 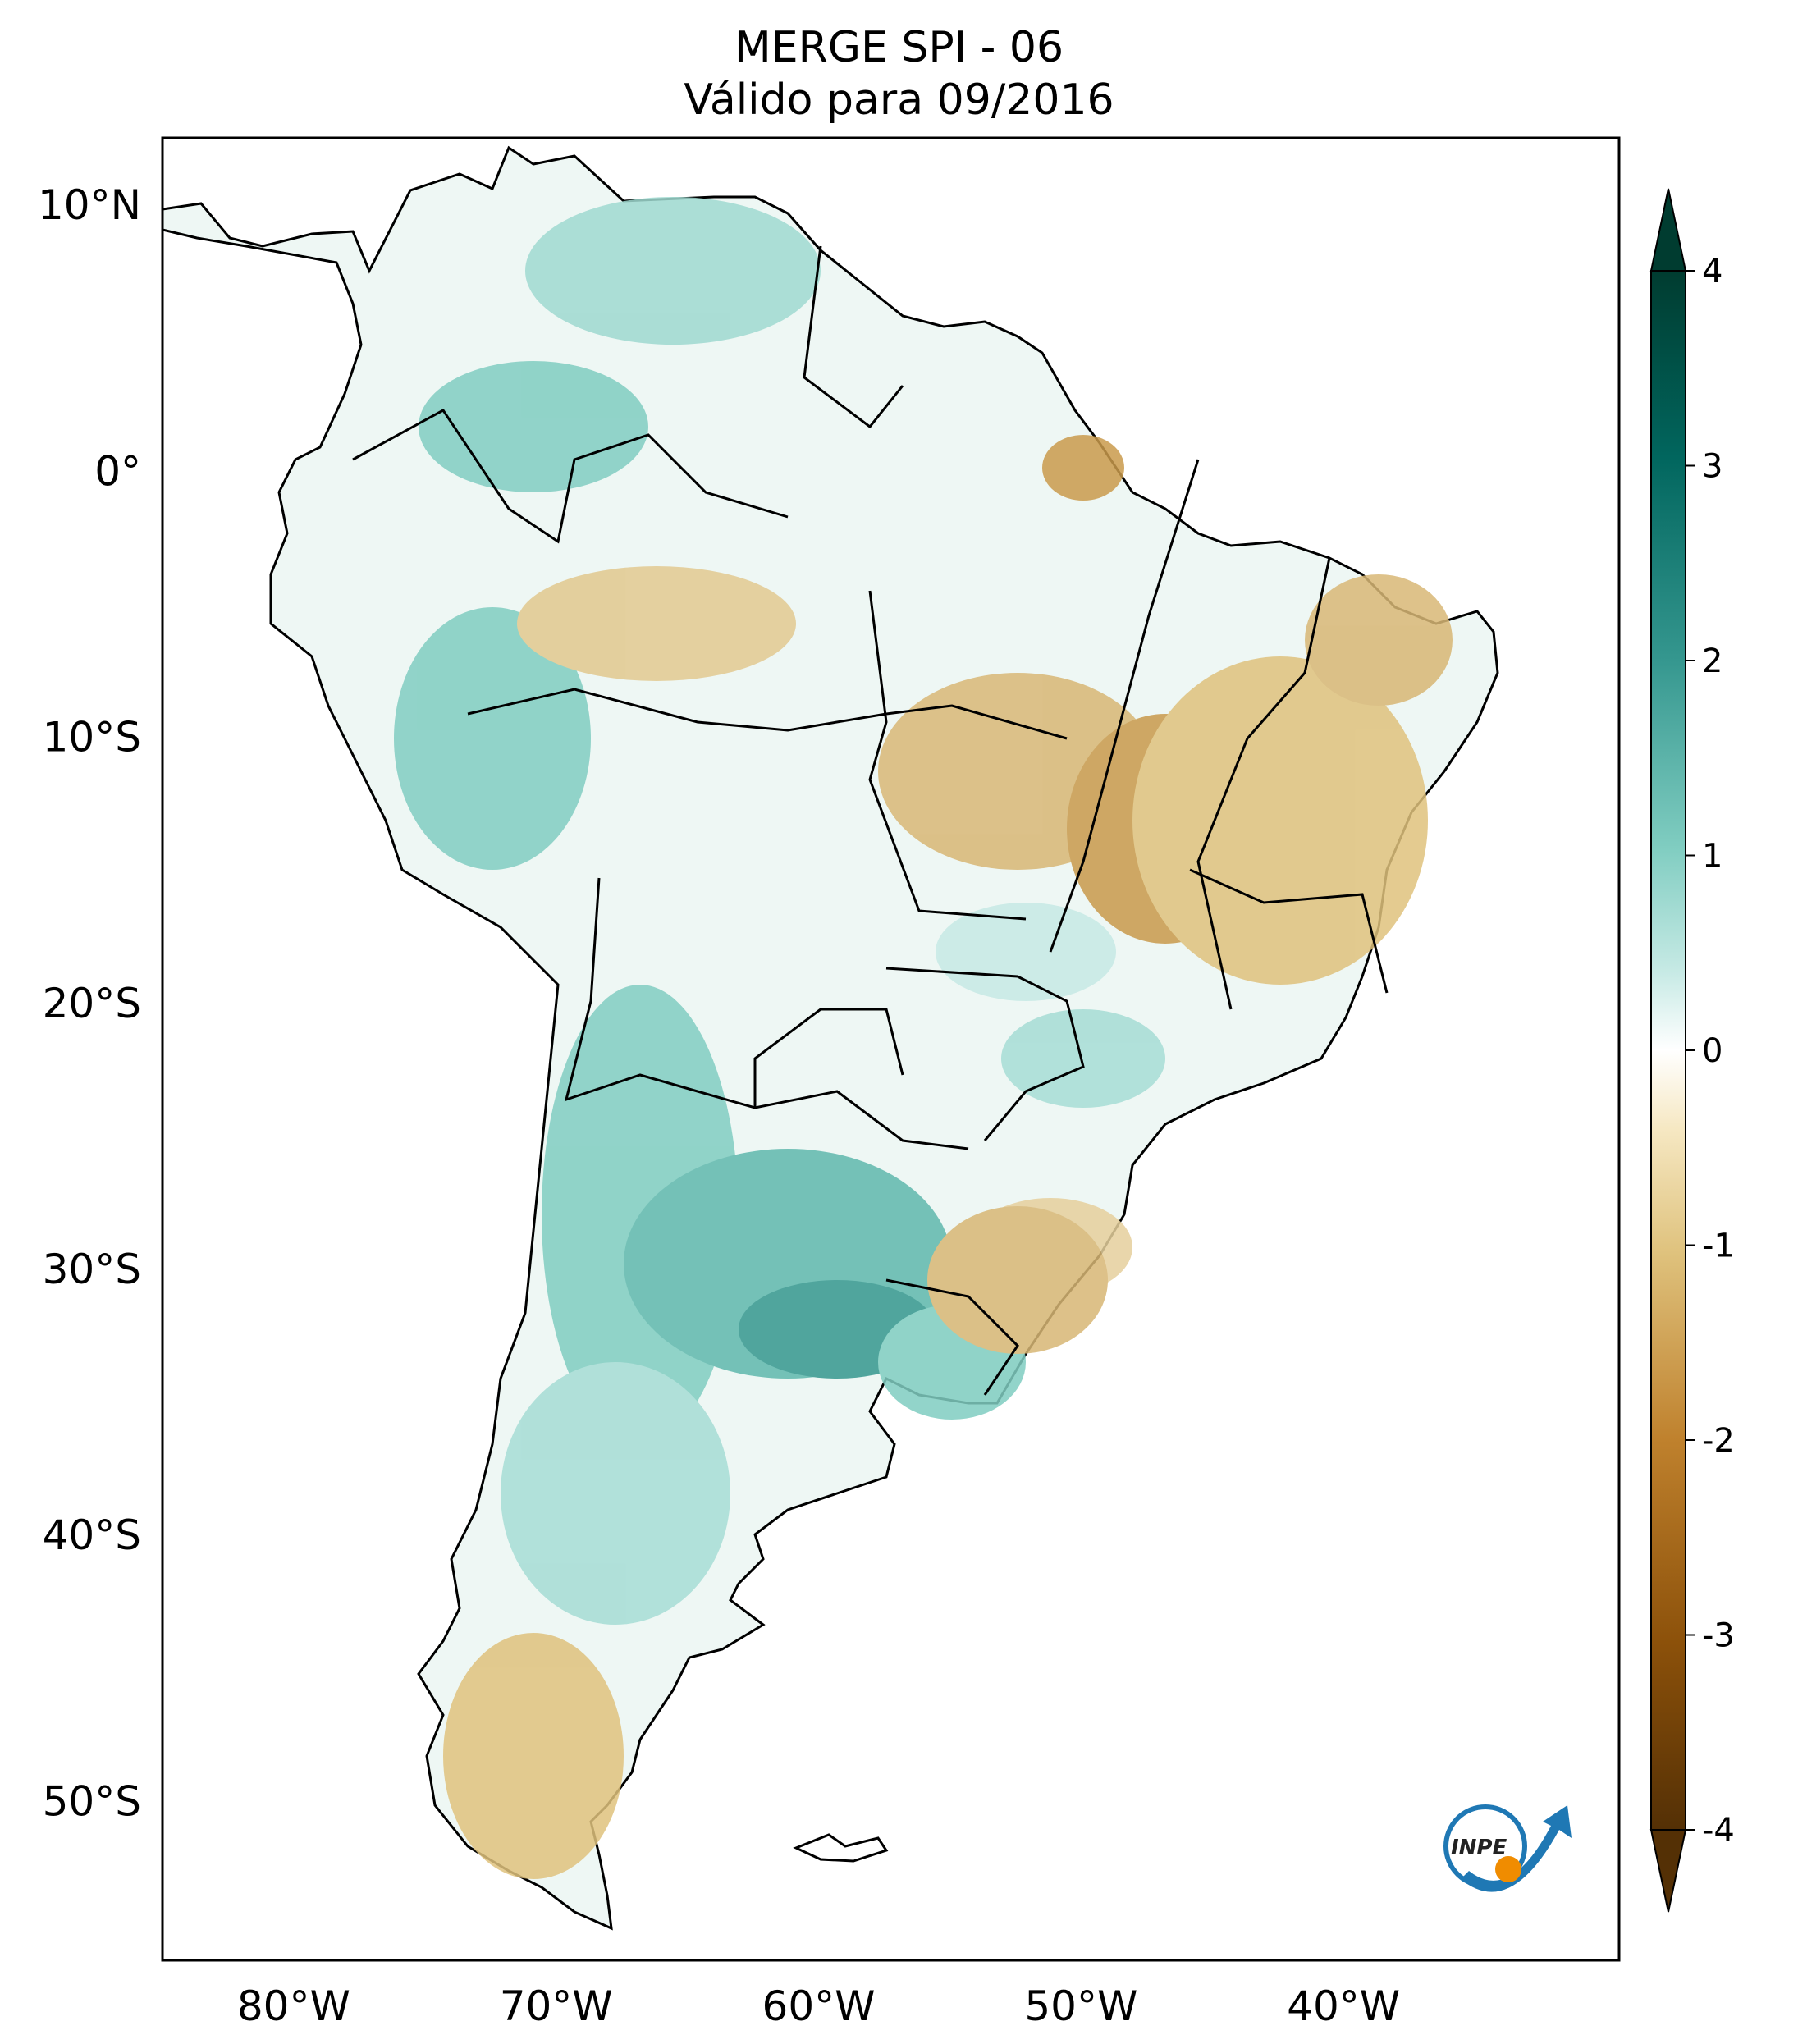 I want to click on lat-tick-label: 20°S, so click(x=92, y=1003).